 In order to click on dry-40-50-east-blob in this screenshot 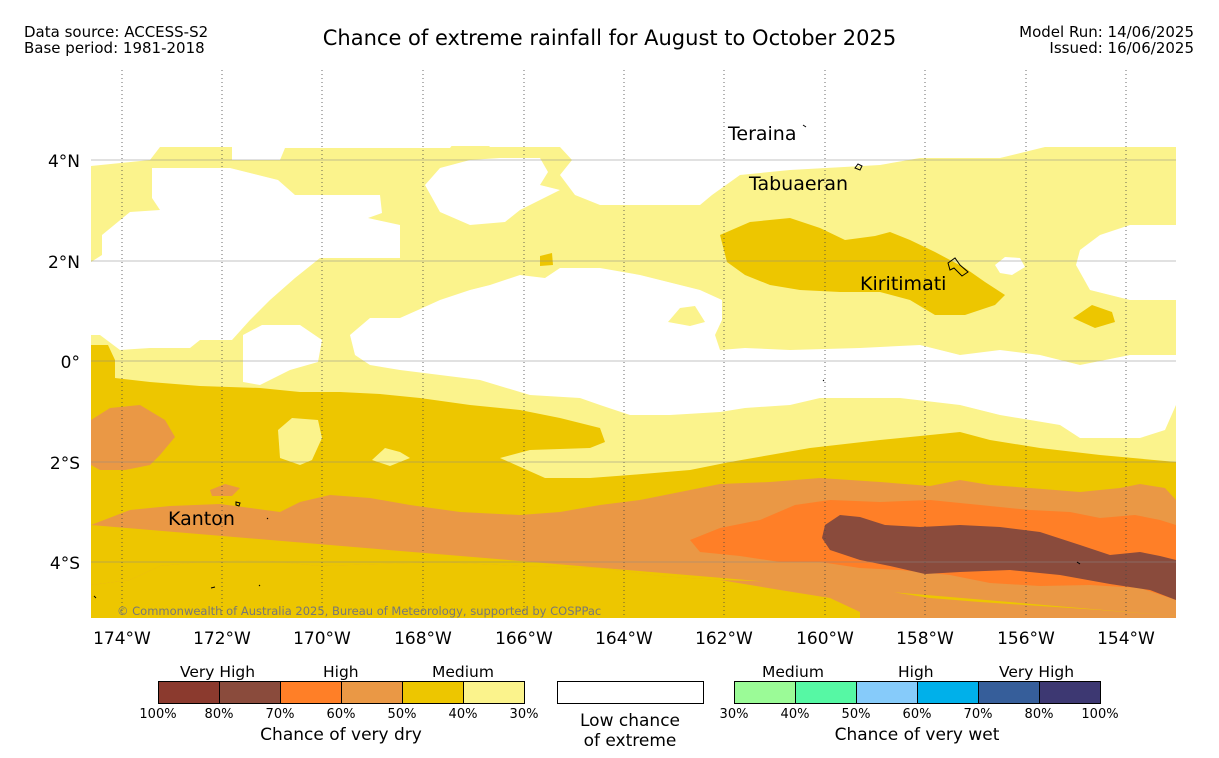, I will do `click(1094, 316)`.